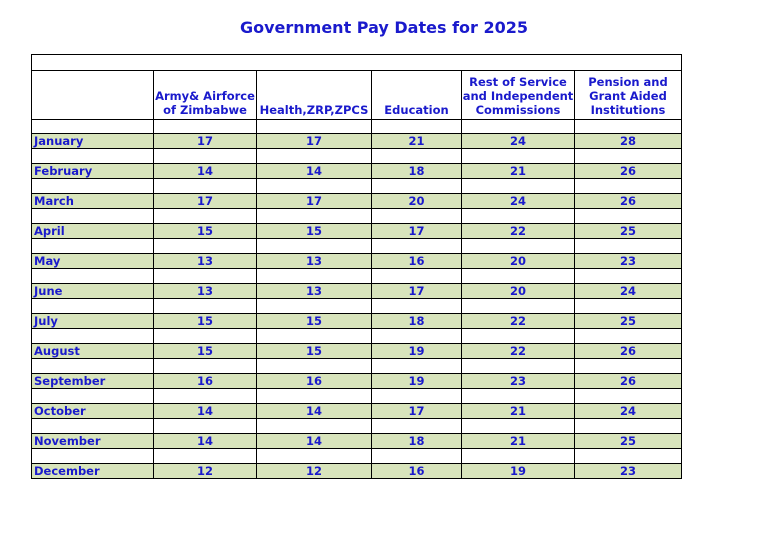  I want to click on table-row: September 16 16 19 23 26, so click(356, 381).